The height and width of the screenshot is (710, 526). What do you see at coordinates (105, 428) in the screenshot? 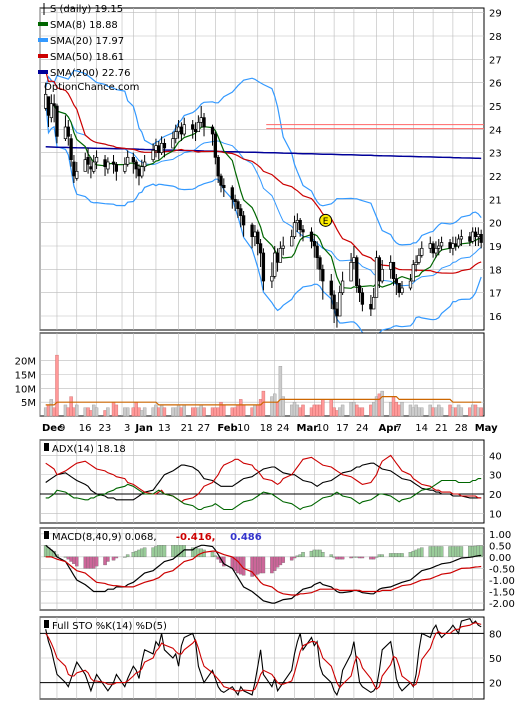
I see `x-tick-label: 23` at bounding box center [105, 428].